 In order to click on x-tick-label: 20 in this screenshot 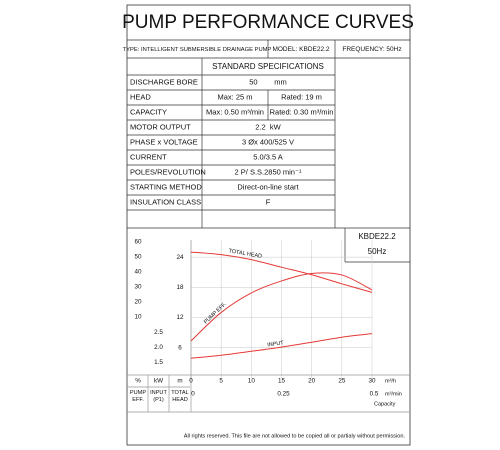, I will do `click(312, 381)`.